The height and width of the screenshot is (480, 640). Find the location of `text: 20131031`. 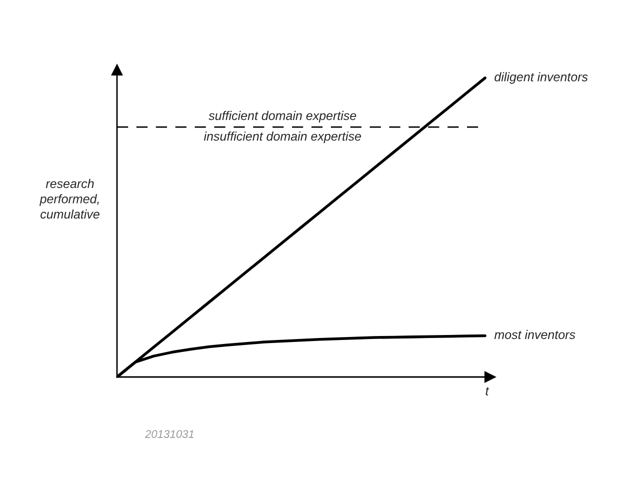

text: 20131031 is located at coordinates (169, 434).